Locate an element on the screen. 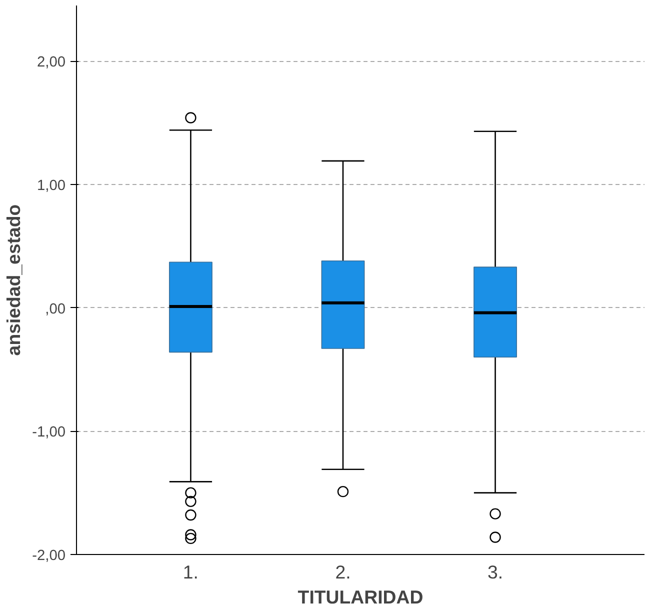 This screenshot has width=649, height=610. x-tick-label: 2. is located at coordinates (343, 572).